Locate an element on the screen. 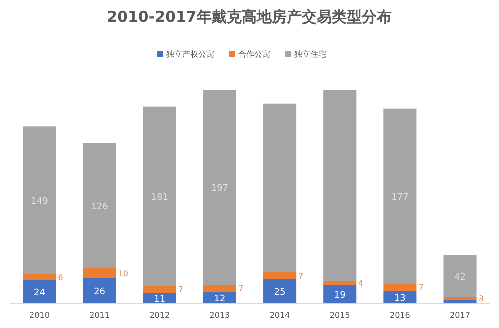 The image size is (499, 328). legend-label: 合作公寓 is located at coordinates (254, 54).